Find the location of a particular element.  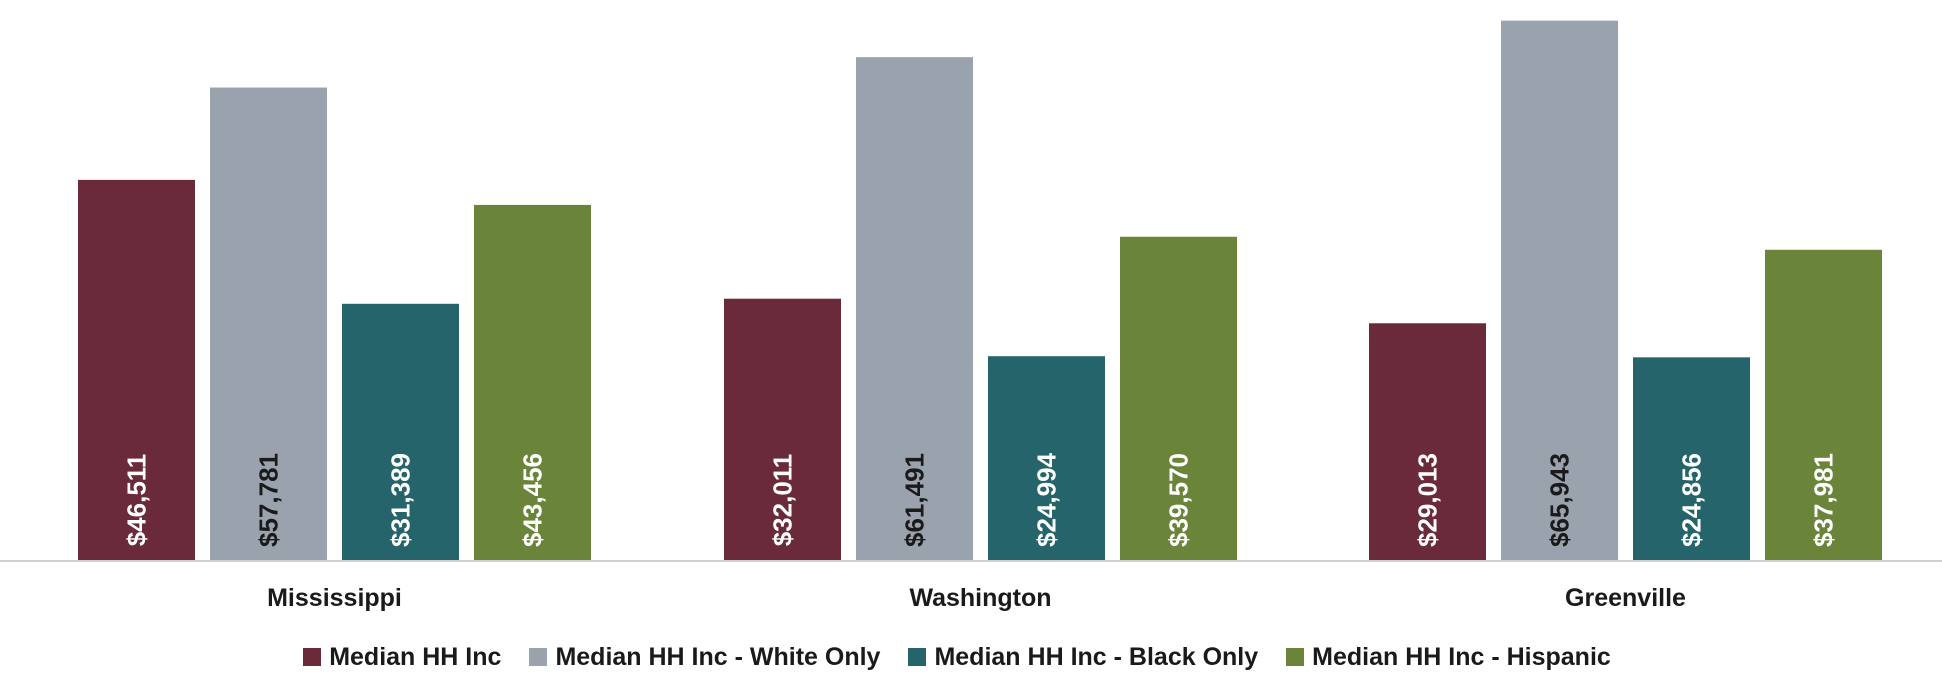

legend-item-2: Median HH Inc - Black Only is located at coordinates (1083, 657).